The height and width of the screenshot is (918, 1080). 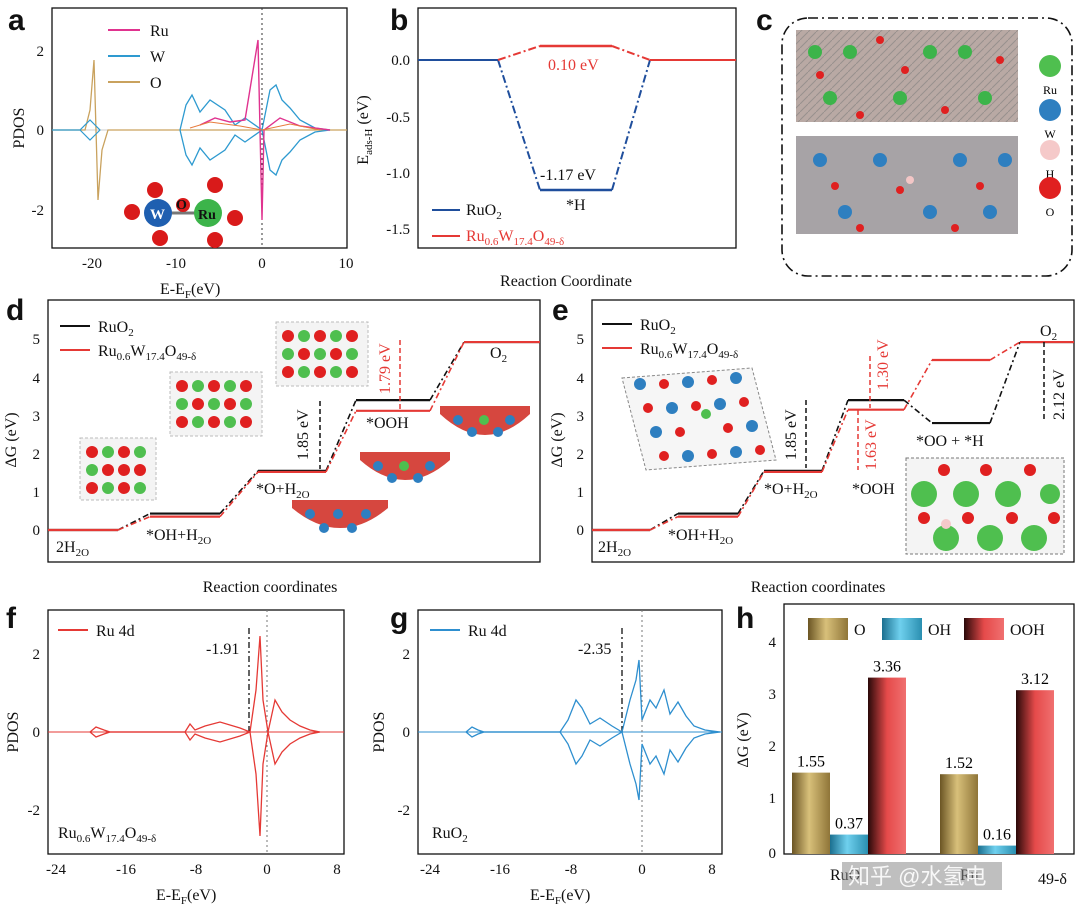 I want to click on legend-f: Ru 4d, so click(x=115, y=631).